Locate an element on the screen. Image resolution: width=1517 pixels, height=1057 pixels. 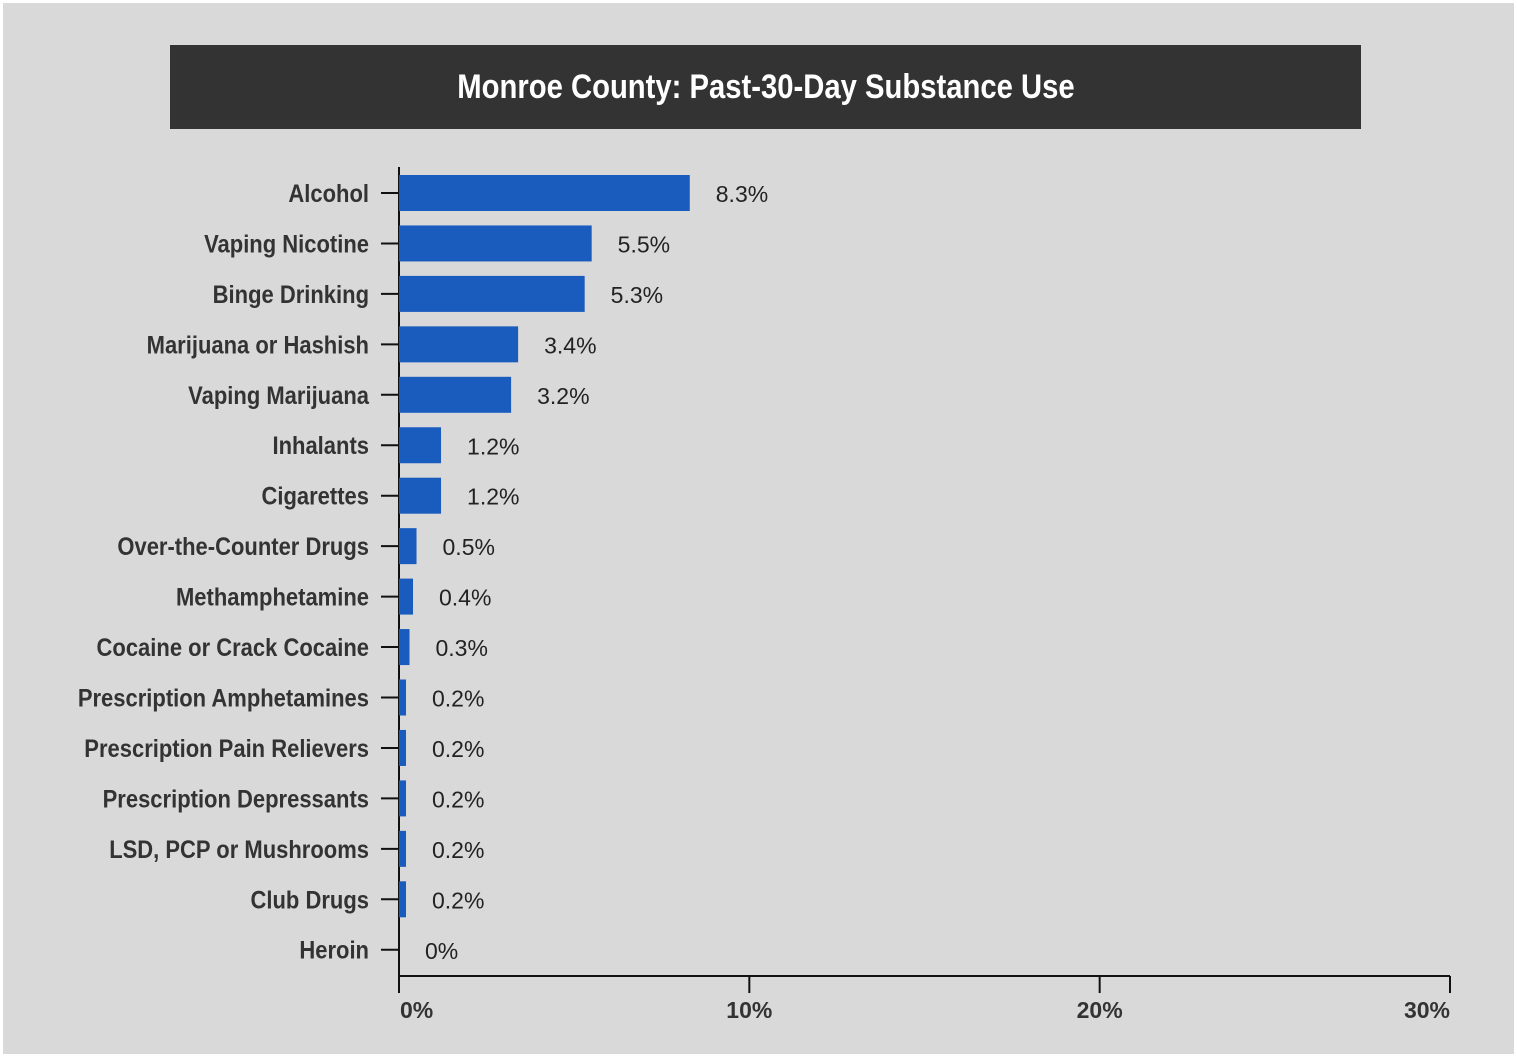
x-tick-label: 30% is located at coordinates (1427, 1010).